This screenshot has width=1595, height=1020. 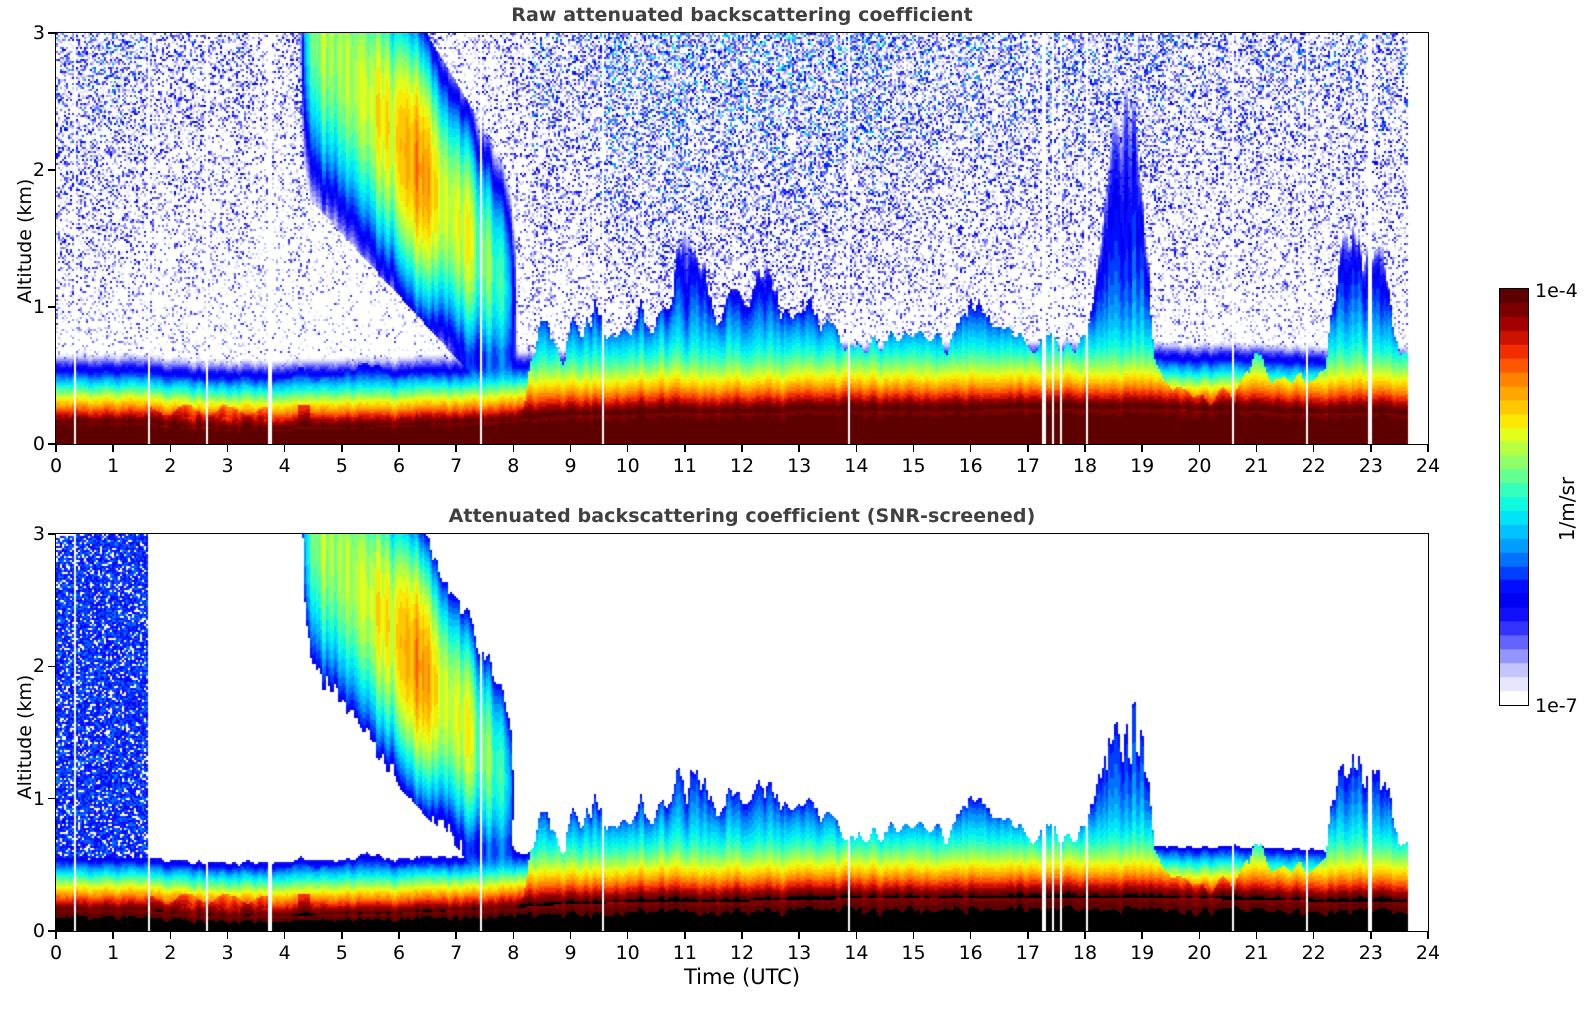 What do you see at coordinates (284, 953) in the screenshot?
I see `x-tick-label: 4` at bounding box center [284, 953].